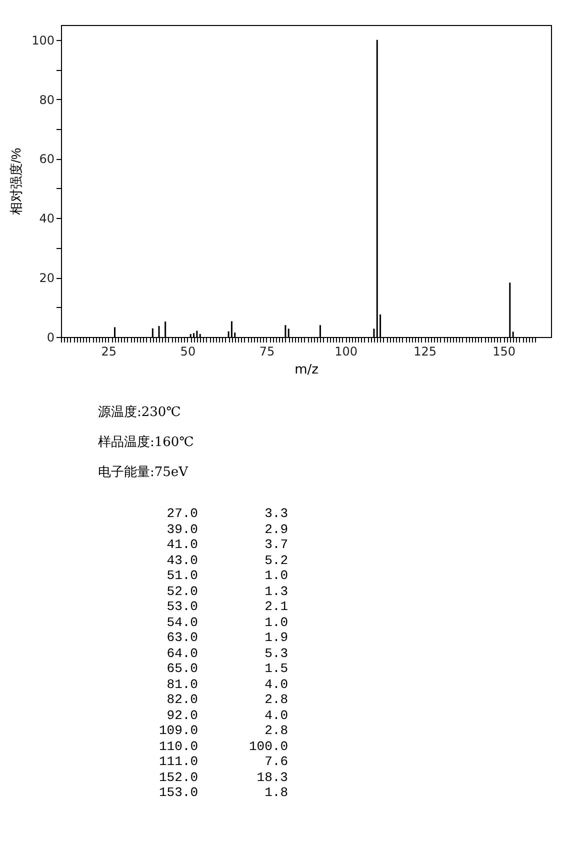 Image resolution: width=570 pixels, height=846 pixels. Describe the element at coordinates (109, 351) in the screenshot. I see `x-tick-label: 25` at that location.